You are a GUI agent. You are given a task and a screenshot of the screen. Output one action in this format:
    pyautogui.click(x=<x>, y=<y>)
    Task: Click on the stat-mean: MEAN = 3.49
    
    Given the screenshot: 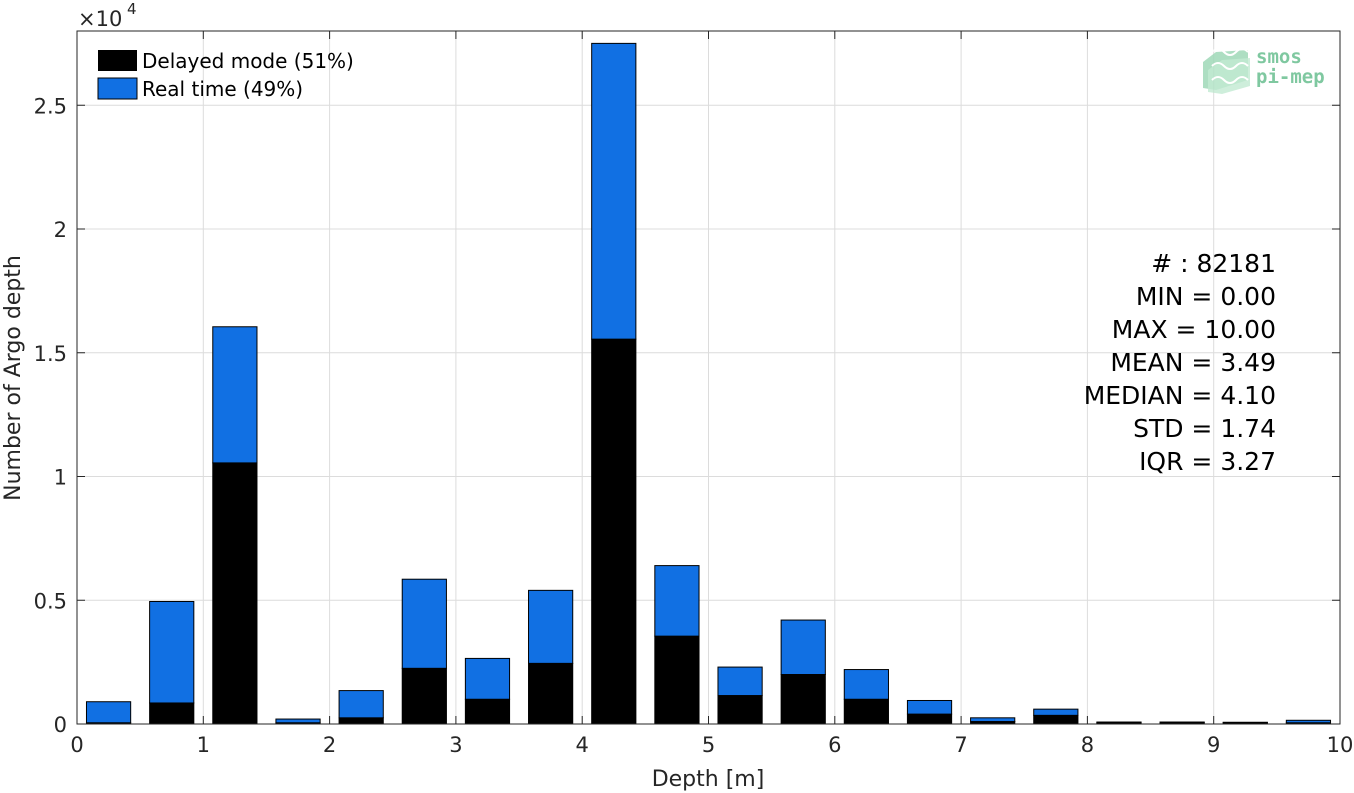 What is the action you would take?
    pyautogui.click(x=1193, y=362)
    